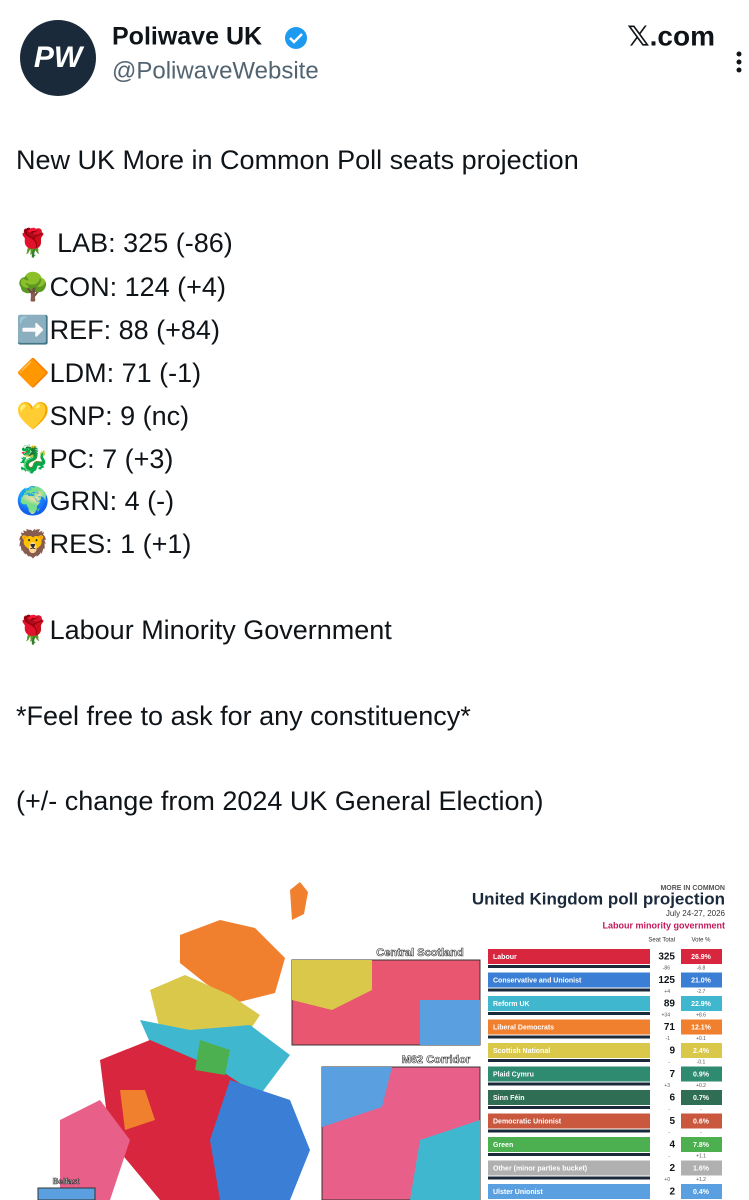 The width and height of the screenshot is (749, 1200). Describe the element at coordinates (66, 1193) in the screenshot. I see `inset-belfast` at that location.